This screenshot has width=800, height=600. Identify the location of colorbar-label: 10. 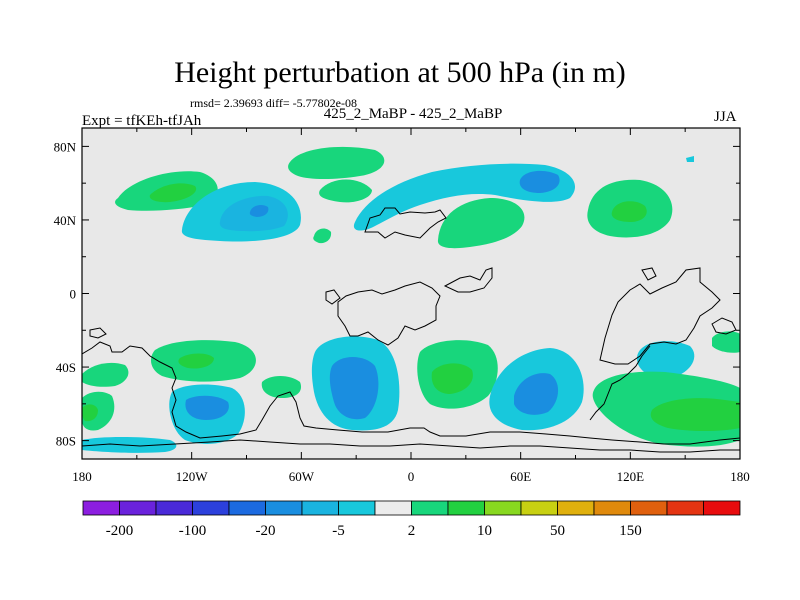
(484, 531).